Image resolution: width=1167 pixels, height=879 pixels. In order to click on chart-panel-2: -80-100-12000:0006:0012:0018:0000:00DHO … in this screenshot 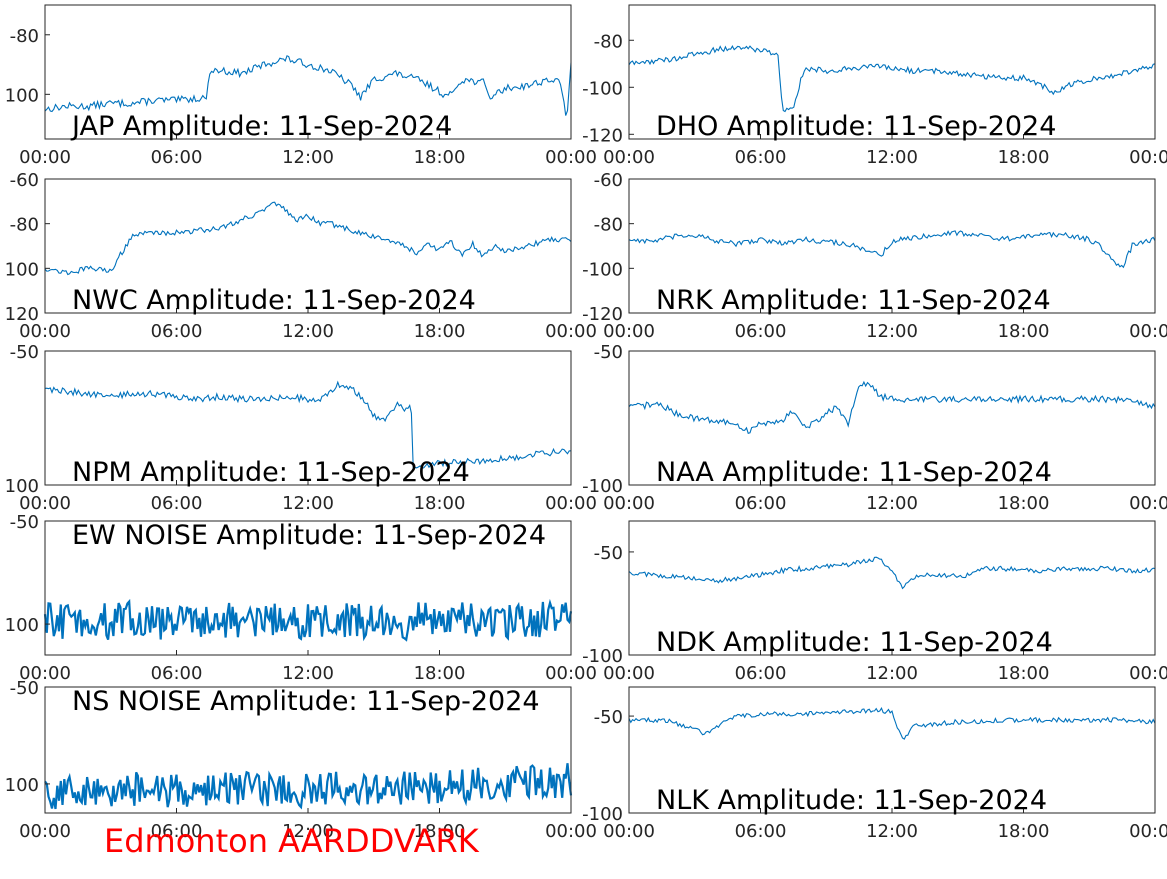, I will do `click(874, 86)`.